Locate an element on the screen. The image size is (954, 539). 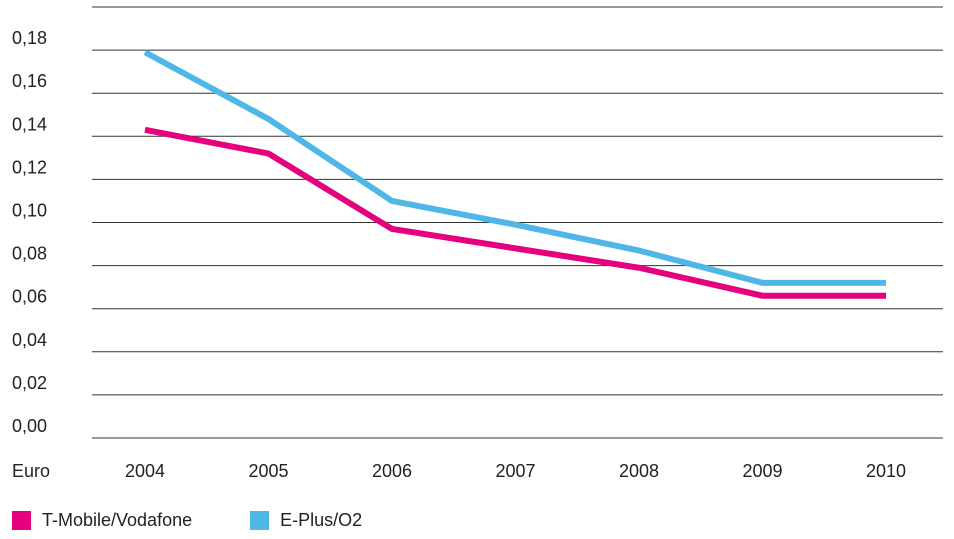
legend-label-t-mobile-vodafone: T-Mobile/Vodafone is located at coordinates (117, 520).